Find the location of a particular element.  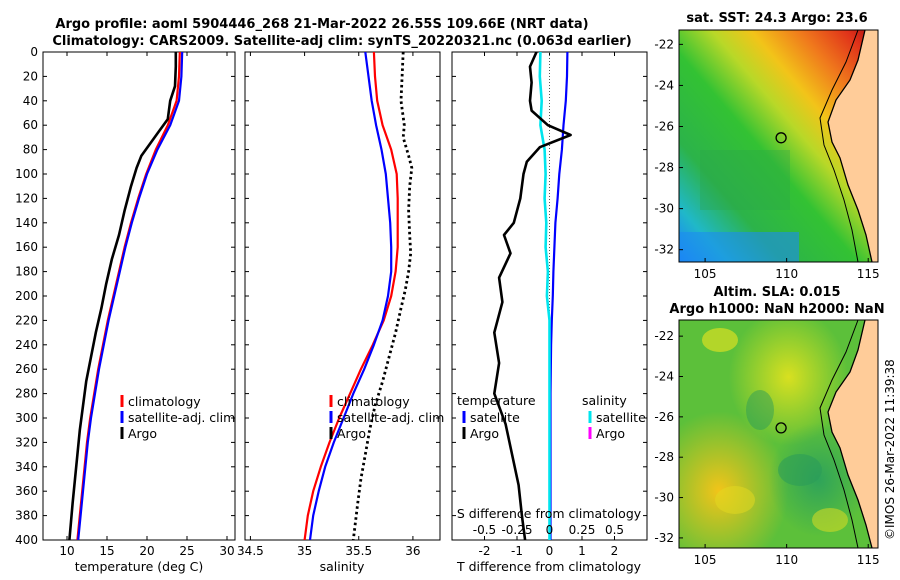

y-tick-label: 300 is located at coordinates (26, 418).